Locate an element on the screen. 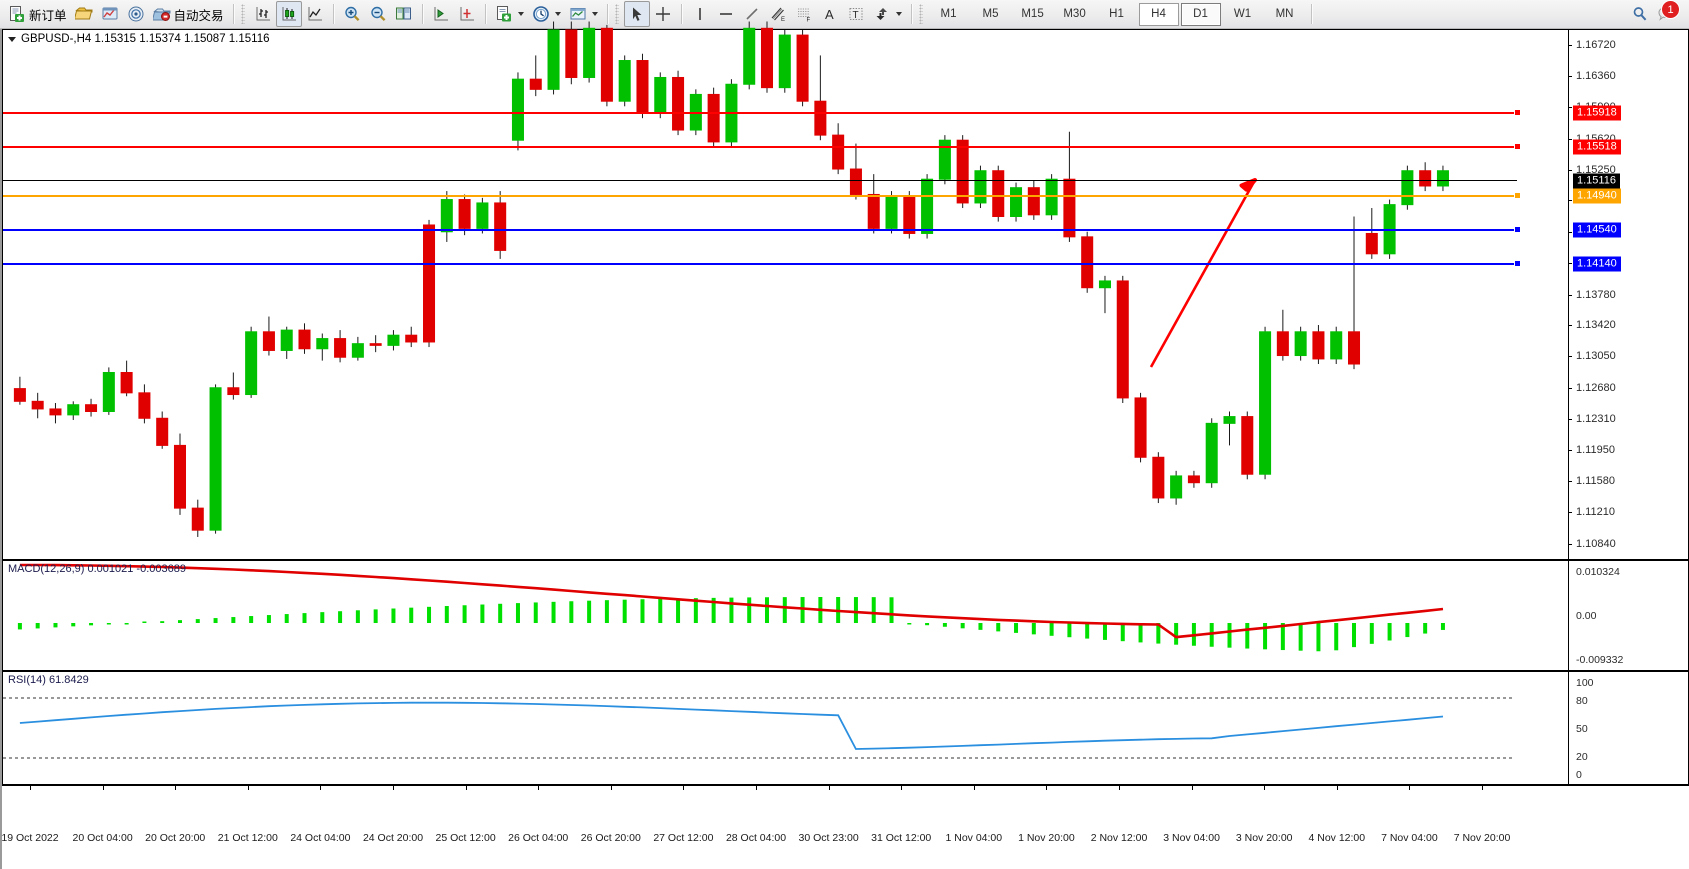 The image size is (1689, 869). price-tick-label: 1.11210 is located at coordinates (1595, 512).